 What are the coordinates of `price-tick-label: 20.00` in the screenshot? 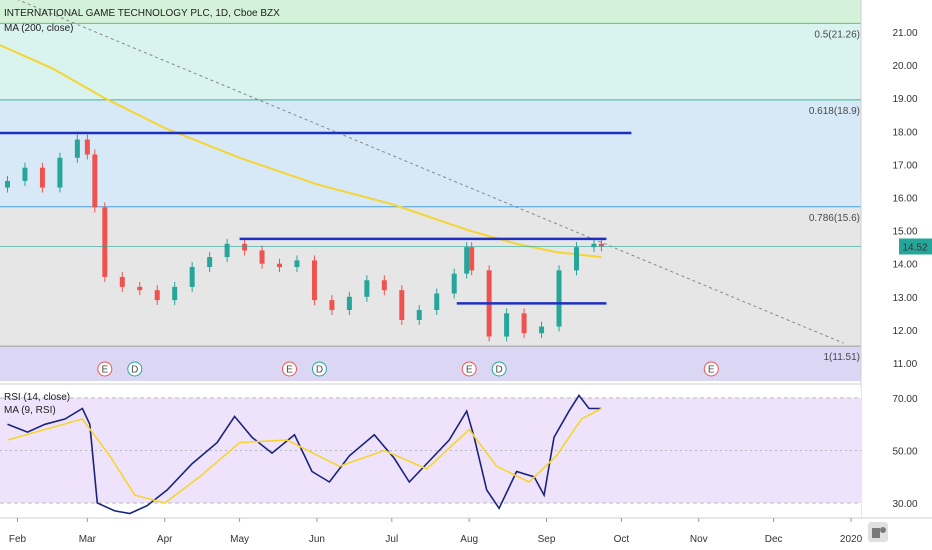 It's located at (904, 66).